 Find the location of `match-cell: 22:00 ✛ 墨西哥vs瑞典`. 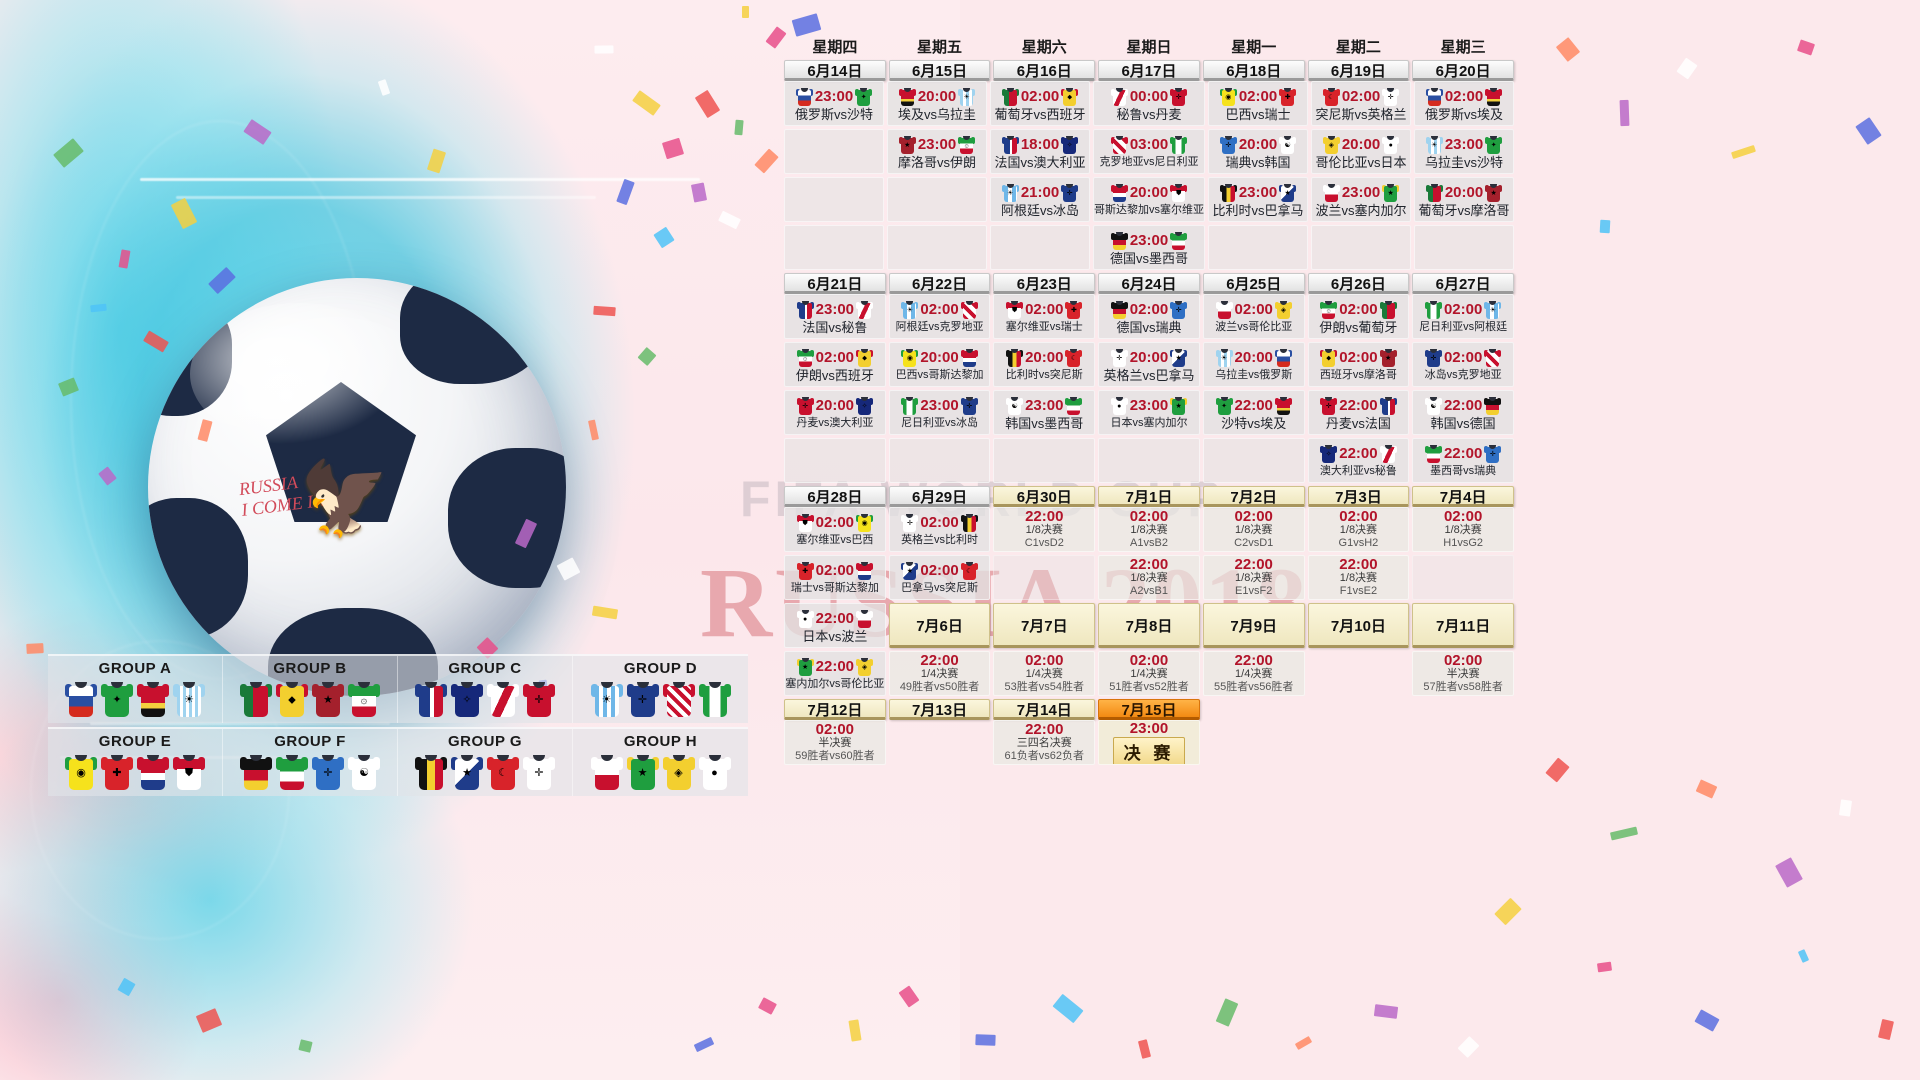

match-cell: 22:00 ✛ 墨西哥vs瑞典 is located at coordinates (1463, 460).